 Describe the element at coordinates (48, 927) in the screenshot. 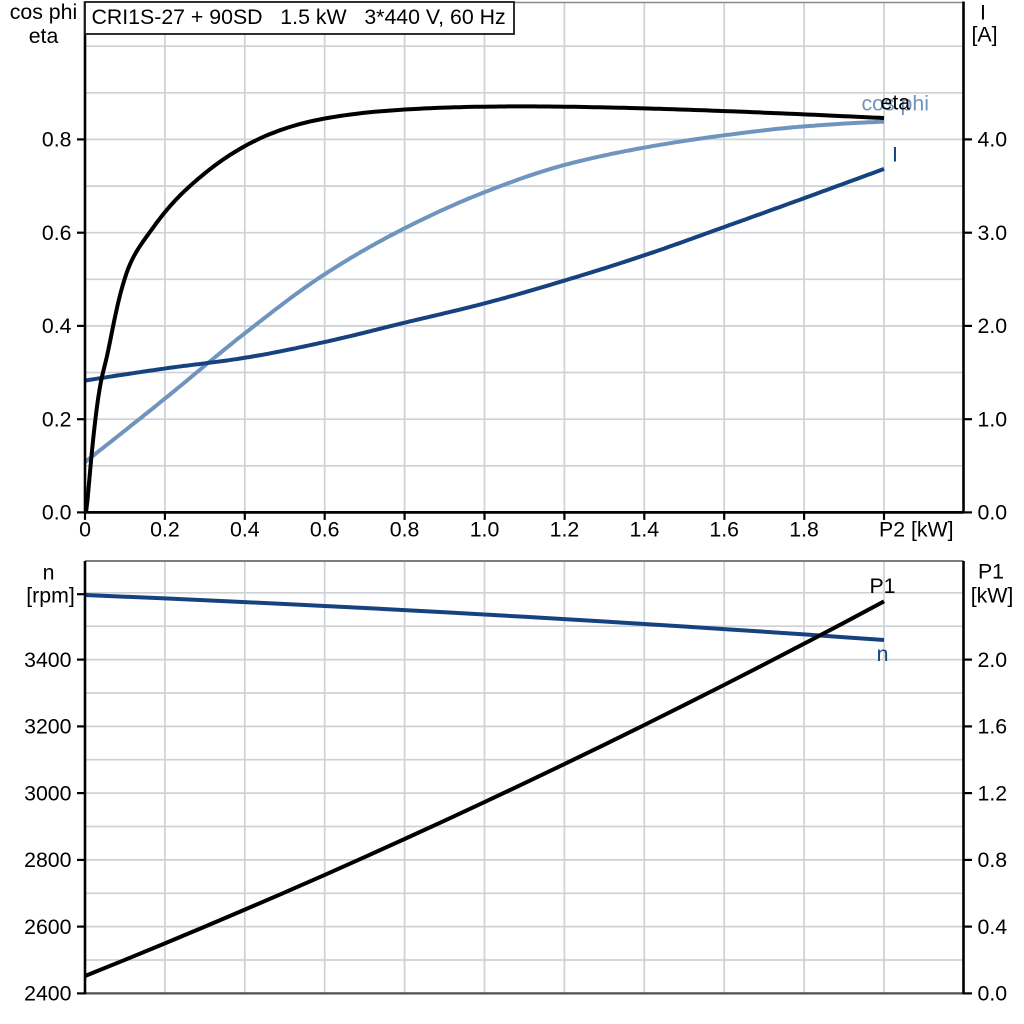

I see `svg-text: 2600` at that location.